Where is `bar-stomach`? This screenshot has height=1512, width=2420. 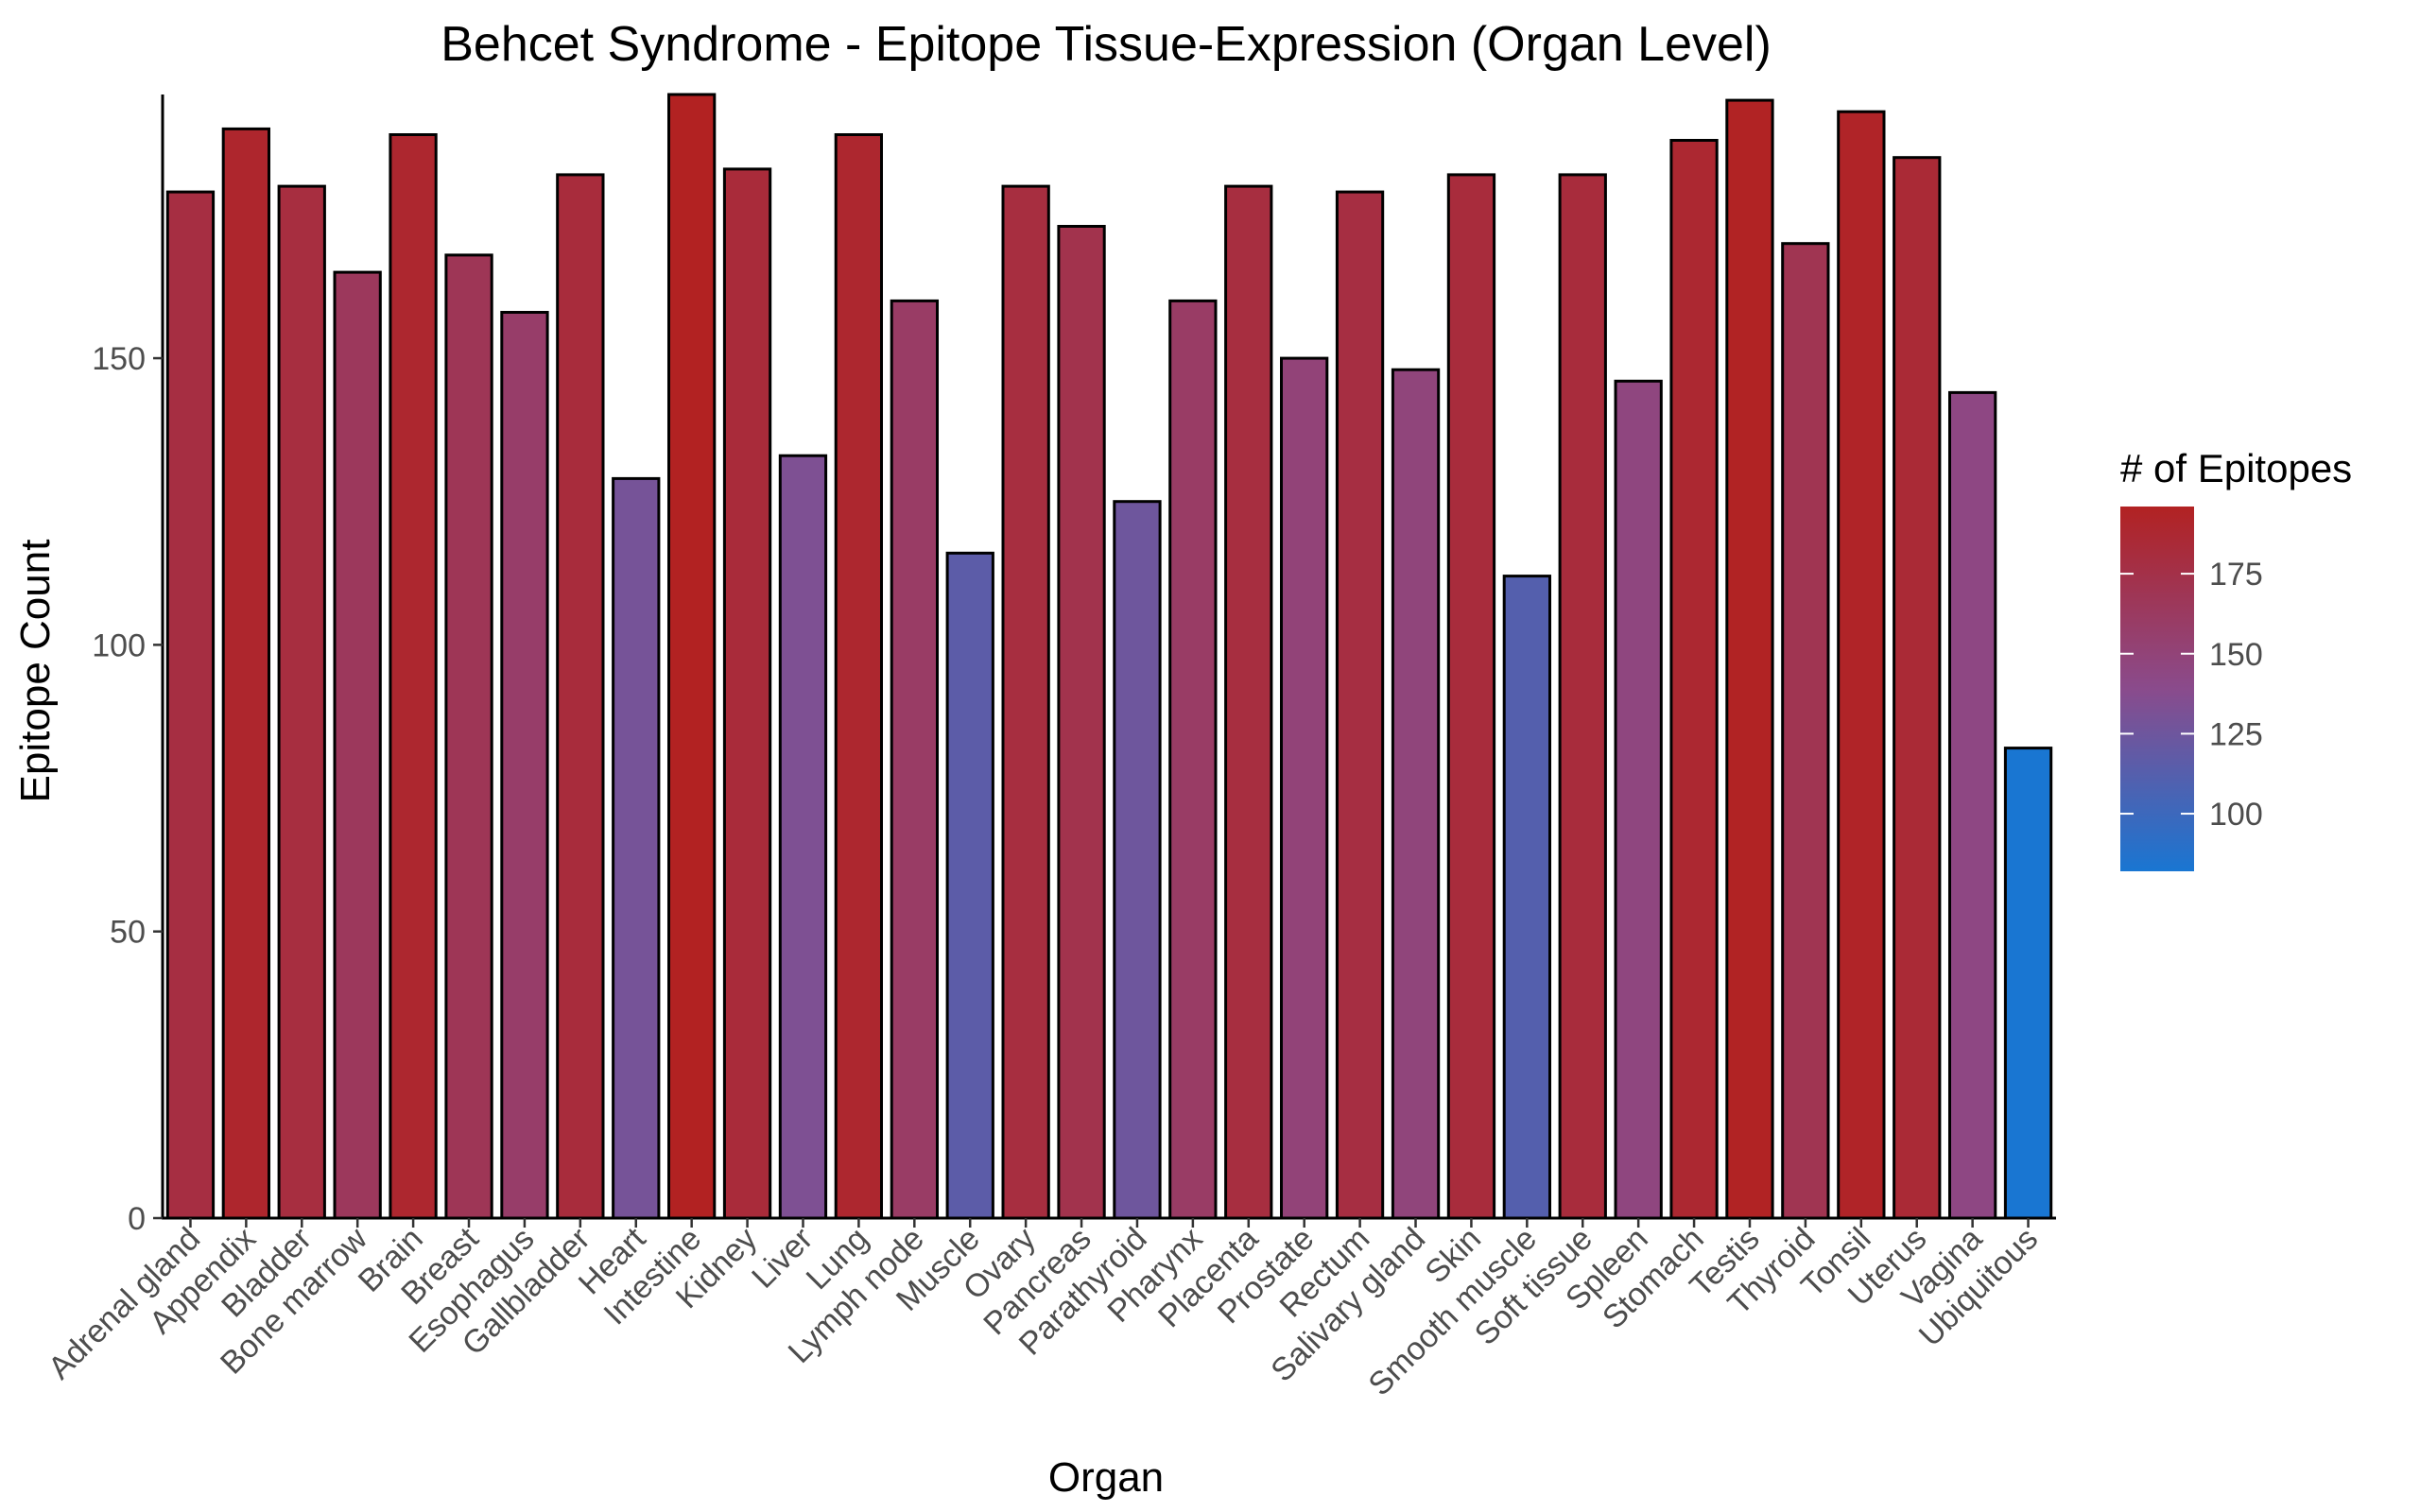
bar-stomach is located at coordinates (1694, 679).